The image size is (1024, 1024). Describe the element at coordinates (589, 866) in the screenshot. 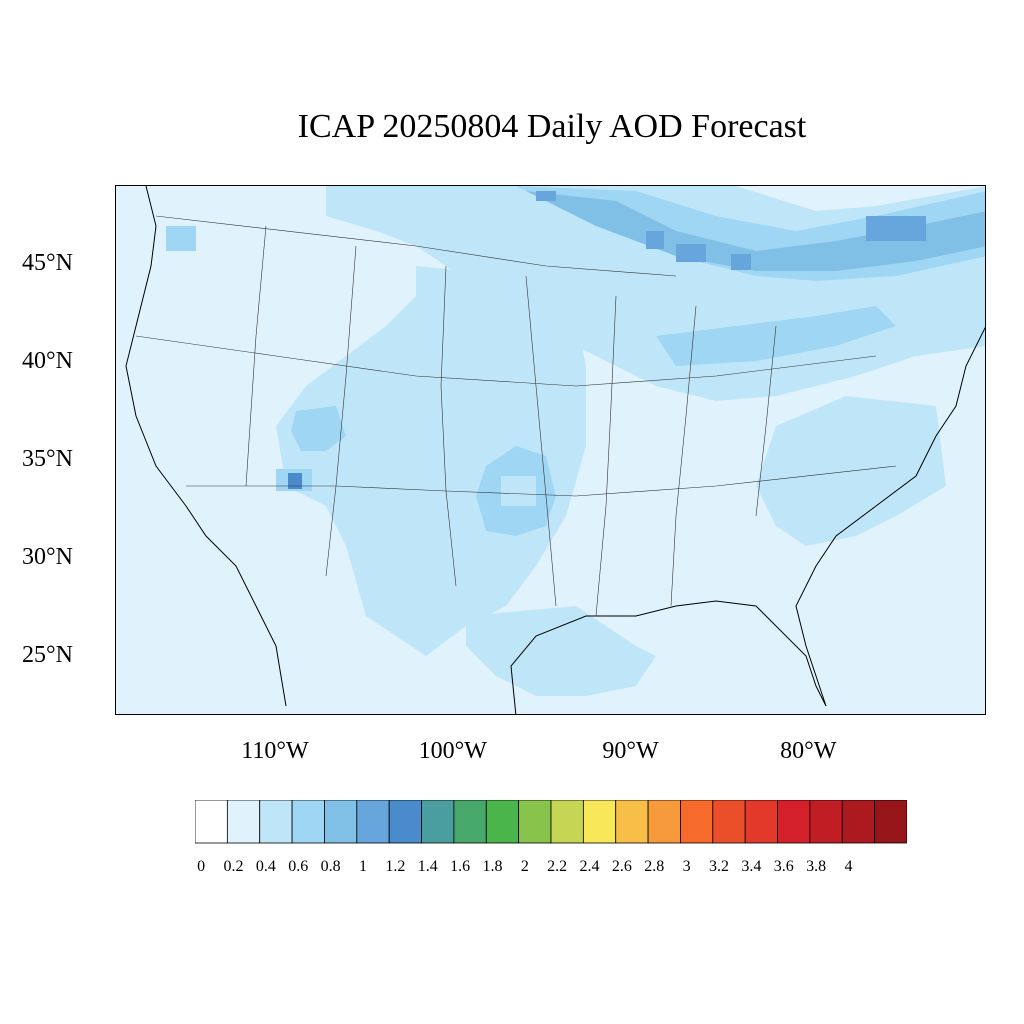

I see `colorbar-tick-label: 2.4` at that location.